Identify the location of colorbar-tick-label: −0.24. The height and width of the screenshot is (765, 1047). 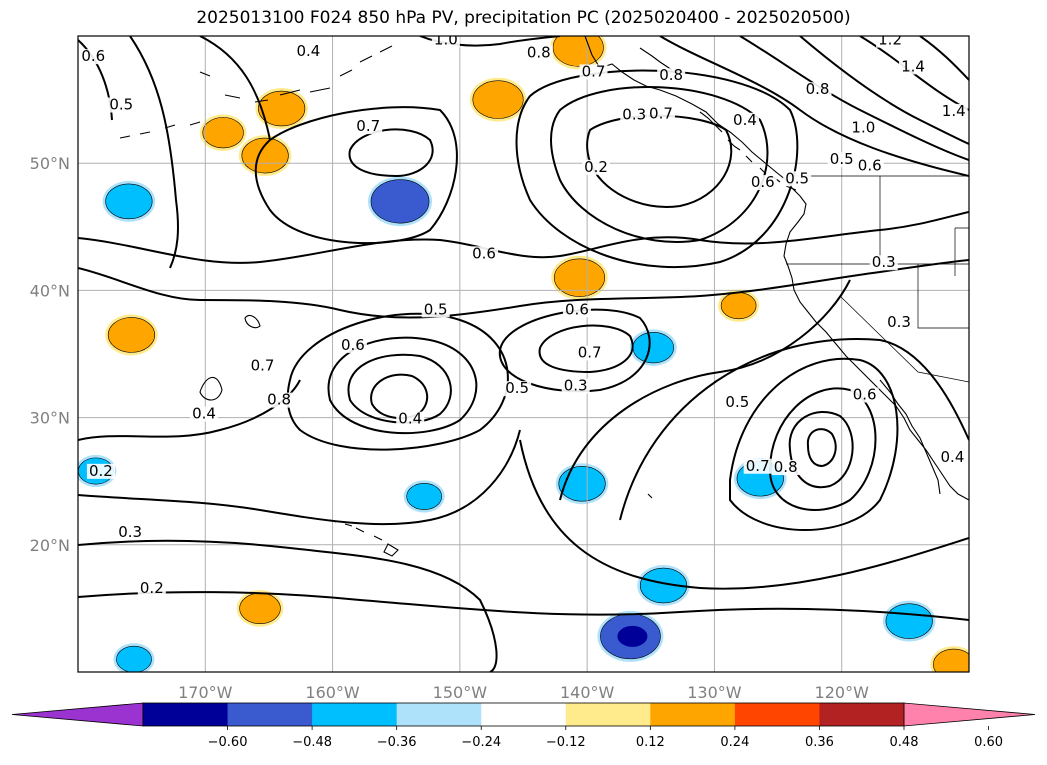
(481, 742).